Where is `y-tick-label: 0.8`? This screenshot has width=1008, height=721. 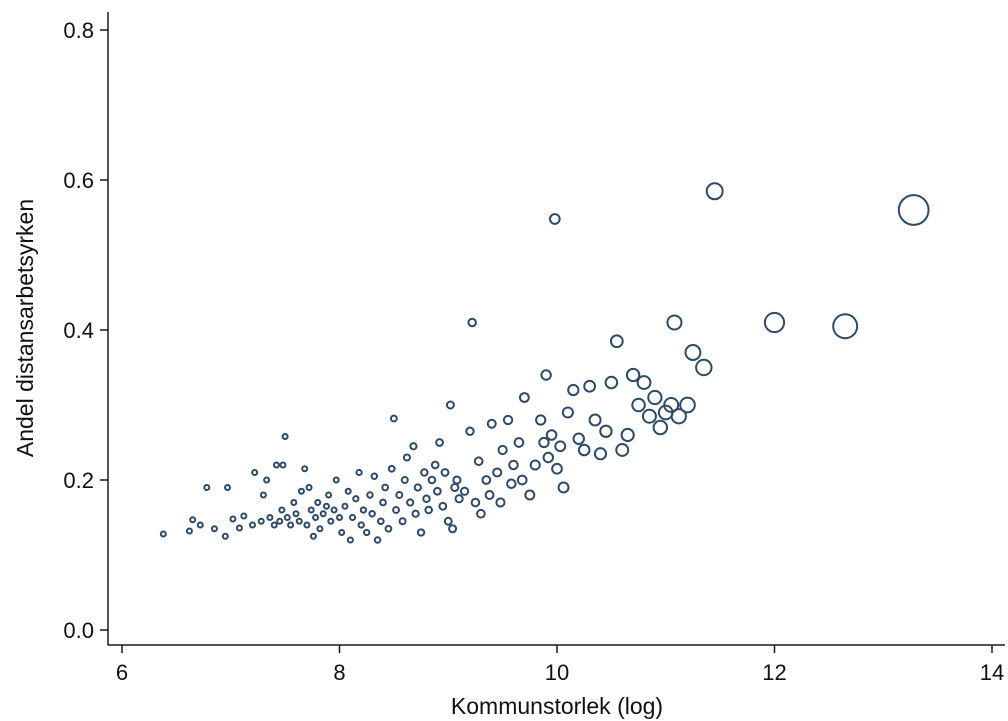
y-tick-label: 0.8 is located at coordinates (78, 30).